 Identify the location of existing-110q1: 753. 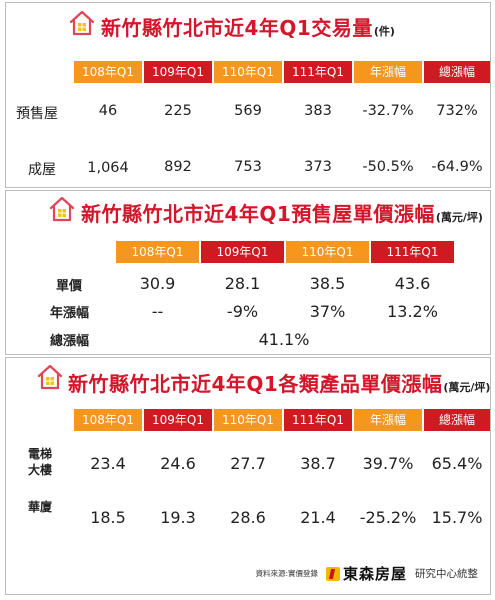
(248, 167).